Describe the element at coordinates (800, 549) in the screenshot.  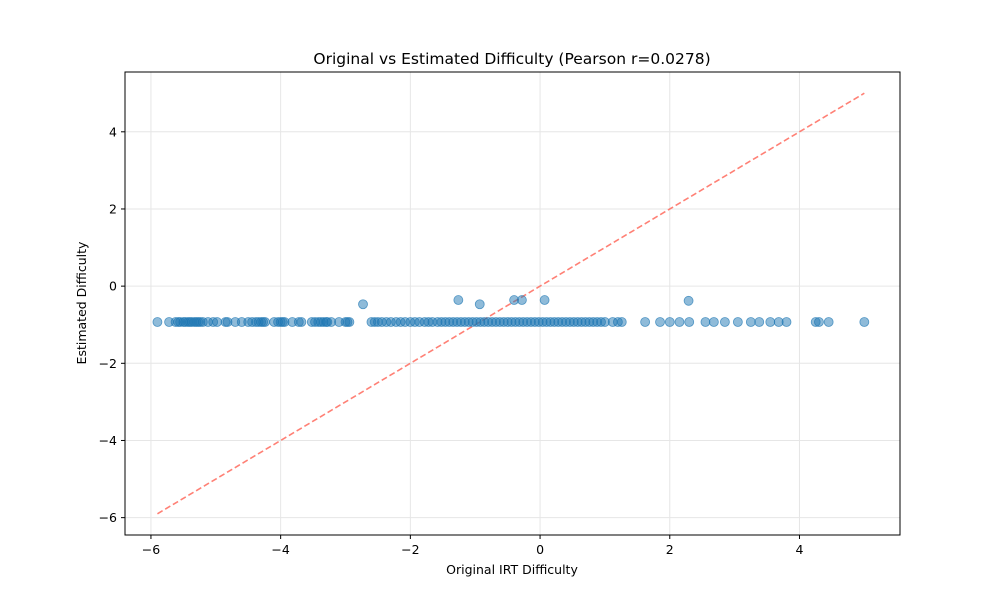
I see `x-tick-label: 4` at that location.